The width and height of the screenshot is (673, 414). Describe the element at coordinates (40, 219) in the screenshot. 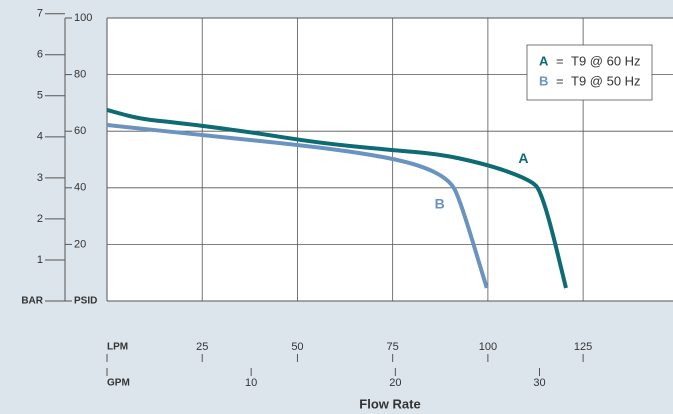

I see `y2-tick-label: 2` at that location.